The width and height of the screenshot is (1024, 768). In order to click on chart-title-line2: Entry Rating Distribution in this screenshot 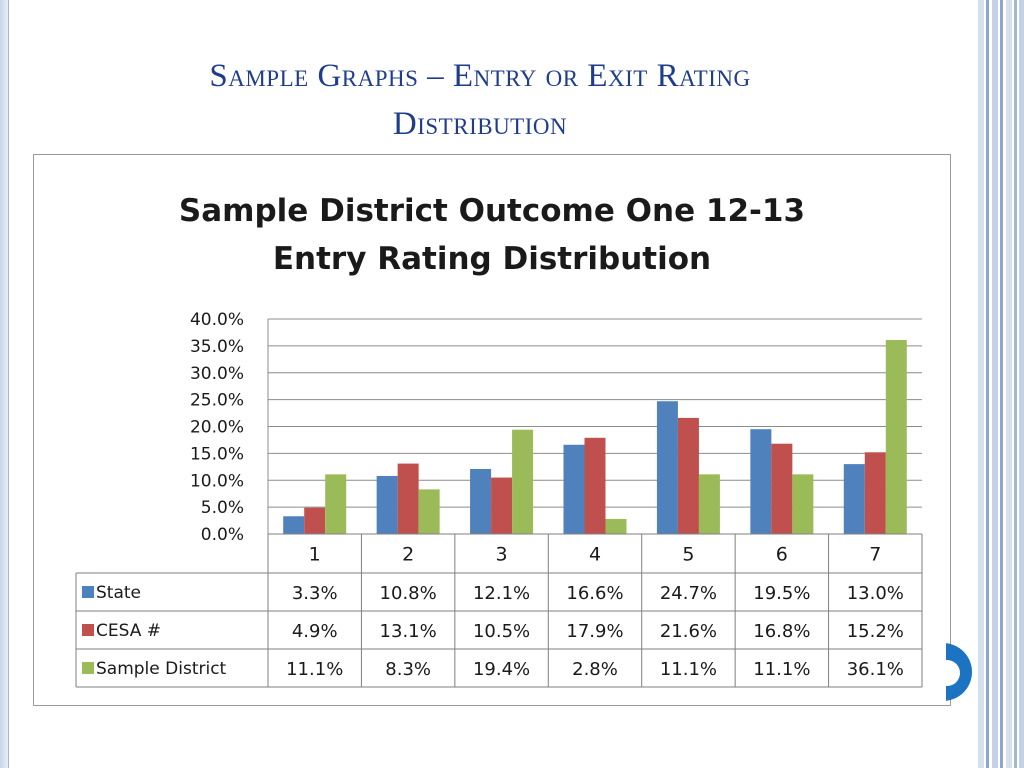, I will do `click(492, 259)`.